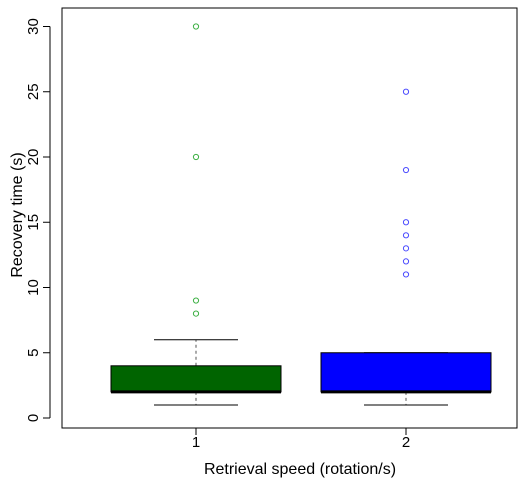 This screenshot has width=526, height=485. Describe the element at coordinates (300, 469) in the screenshot. I see `x-axis-title: Retrieval speed (rotation/s)` at that location.